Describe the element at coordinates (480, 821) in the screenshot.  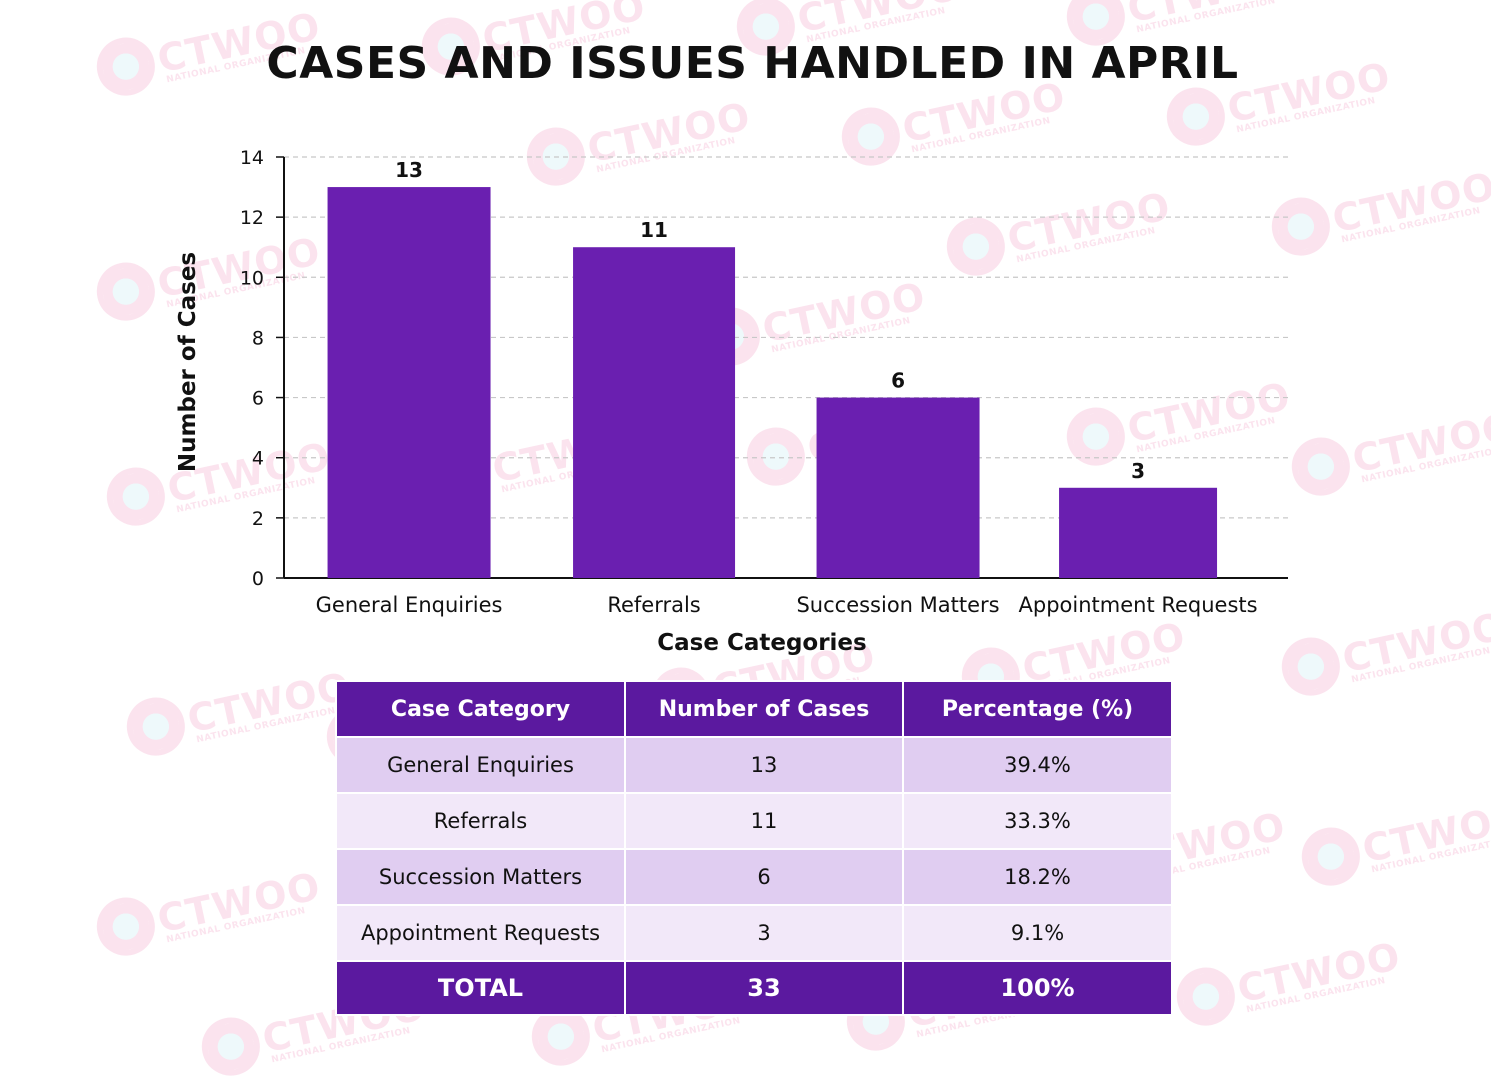
I see `cell-category: Referrals` at that location.